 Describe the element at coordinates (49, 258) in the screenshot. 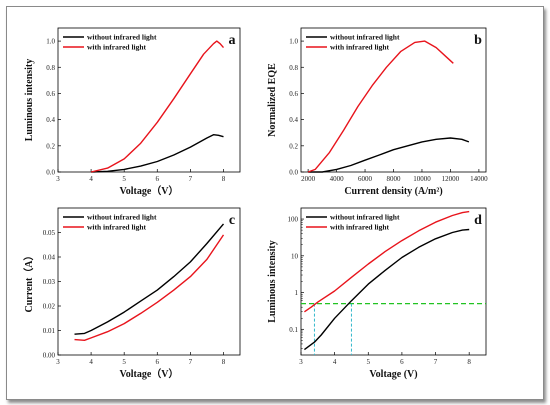

I see `y-tick-label: 0.04` at that location.